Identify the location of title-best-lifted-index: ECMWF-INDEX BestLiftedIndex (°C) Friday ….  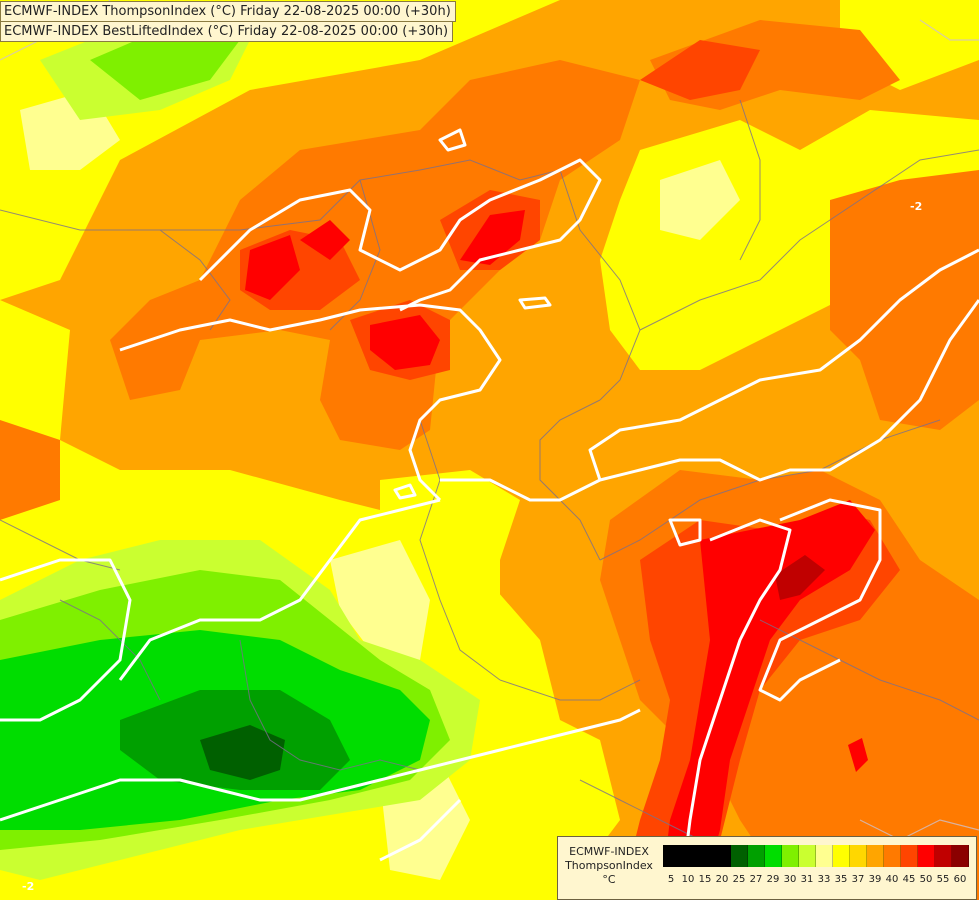
(227, 31).